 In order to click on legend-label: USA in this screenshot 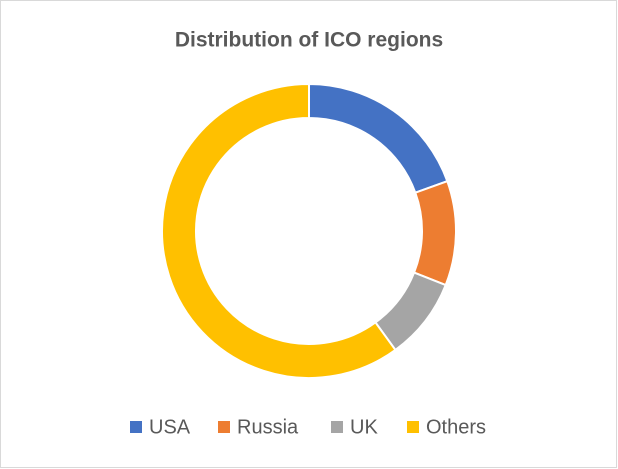, I will do `click(170, 427)`.